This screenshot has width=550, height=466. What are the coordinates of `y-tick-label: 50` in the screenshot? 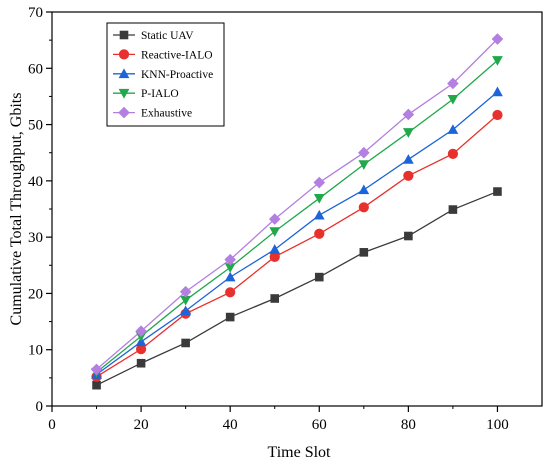 It's located at (35, 126).